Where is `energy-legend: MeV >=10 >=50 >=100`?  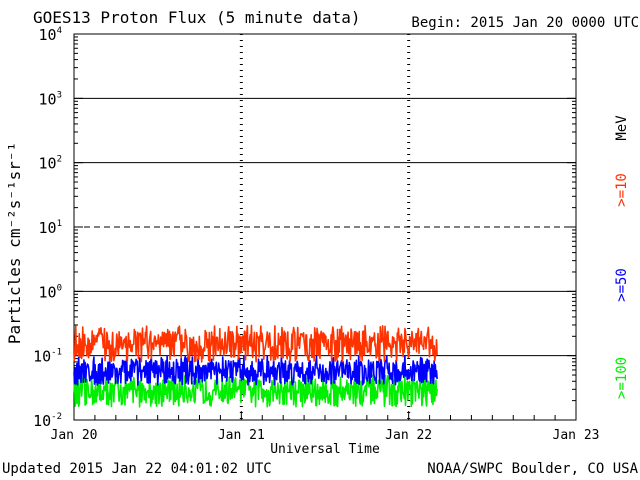
energy-legend: MeV >=10 >=50 >=100 is located at coordinates (622, 257).